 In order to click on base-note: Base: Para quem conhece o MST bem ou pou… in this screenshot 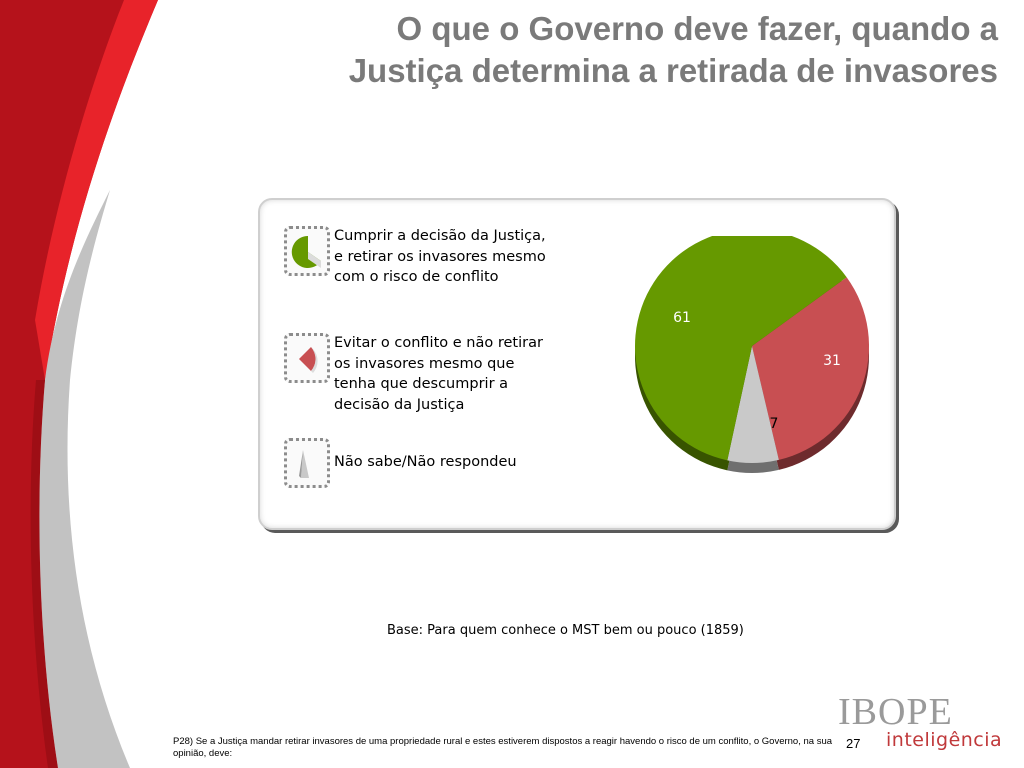, I will do `click(565, 630)`.